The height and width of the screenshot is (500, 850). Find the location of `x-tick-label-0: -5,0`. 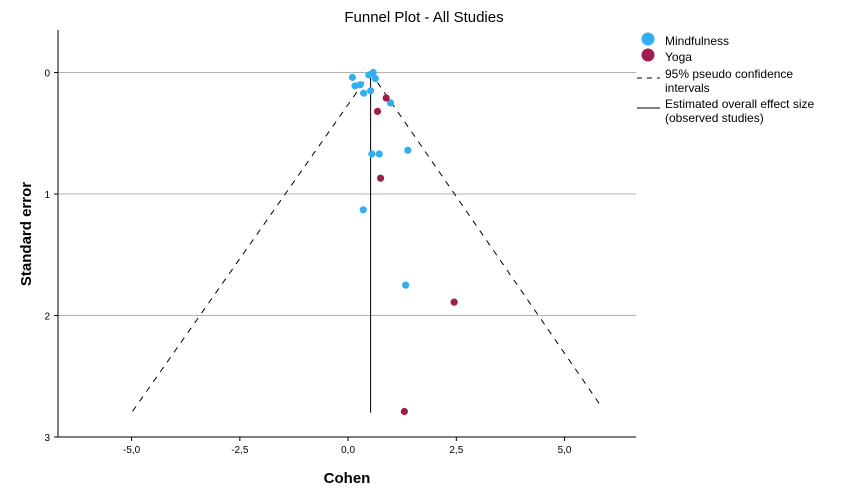

x-tick-label-0: -5,0 is located at coordinates (132, 450).